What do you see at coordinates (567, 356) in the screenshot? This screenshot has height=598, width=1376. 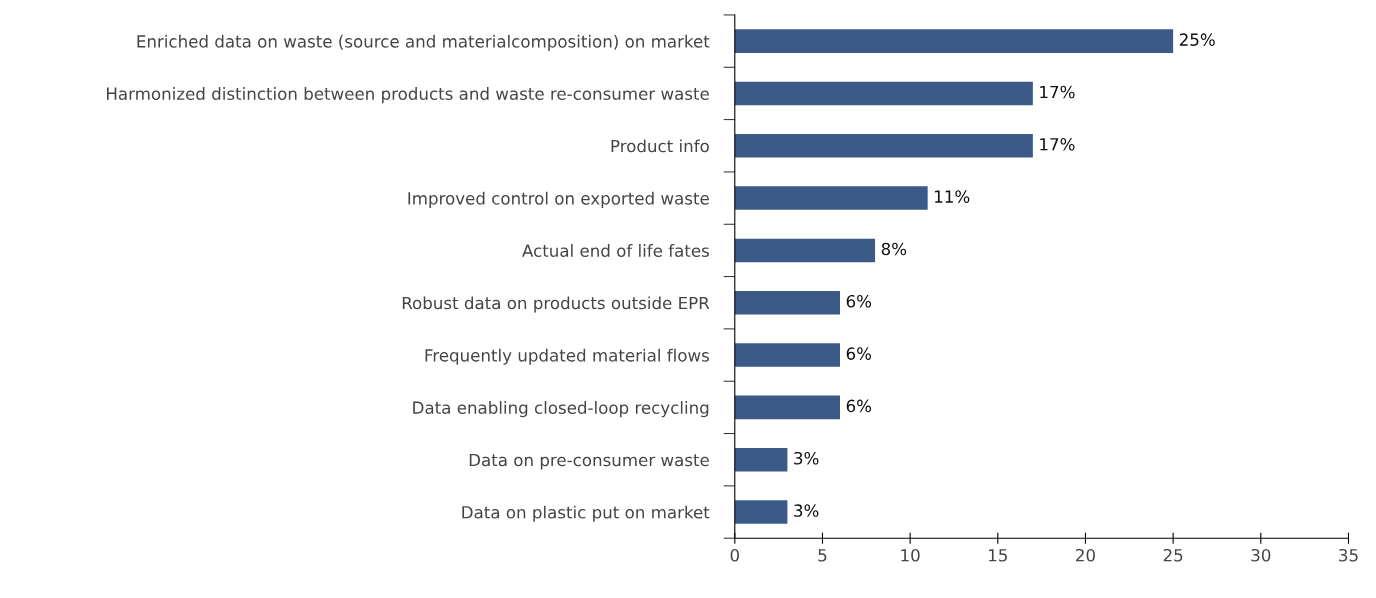 I see `y-tick-label: Frequently updated material flows` at bounding box center [567, 356].